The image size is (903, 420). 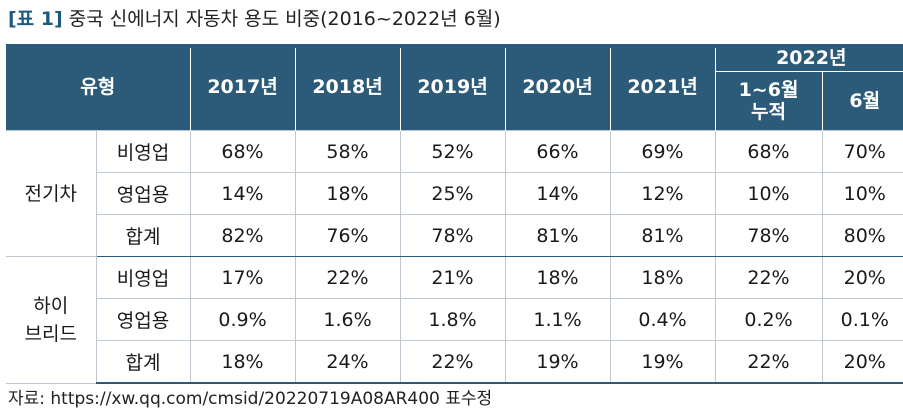 I want to click on header-2022-cumulative-line2: 누적, so click(x=768, y=112).